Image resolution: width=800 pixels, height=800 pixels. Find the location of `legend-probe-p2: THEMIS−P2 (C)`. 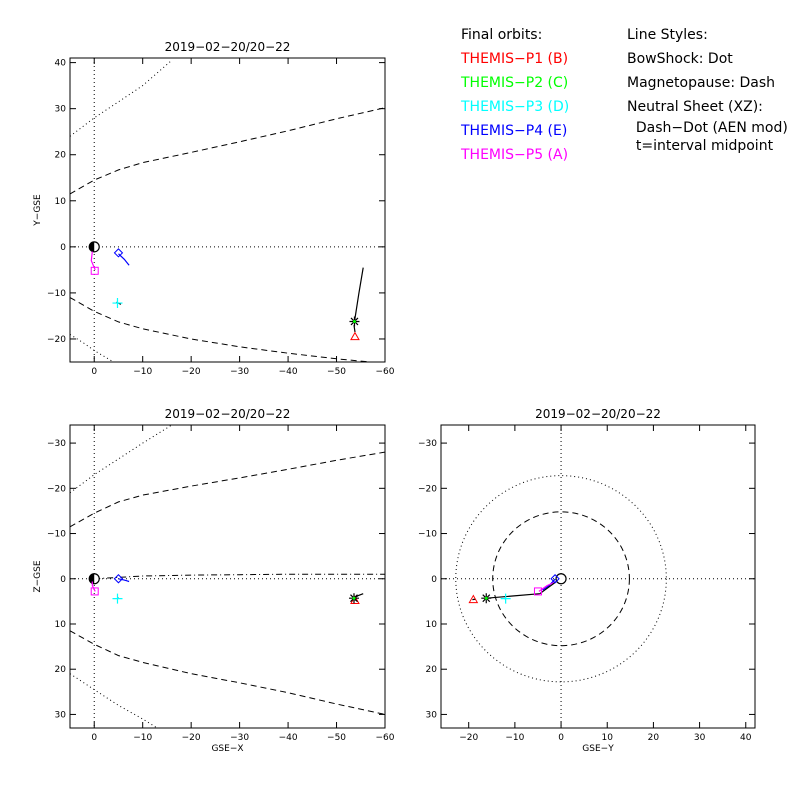

legend-probe-p2: THEMIS−P2 (C) is located at coordinates (515, 83).